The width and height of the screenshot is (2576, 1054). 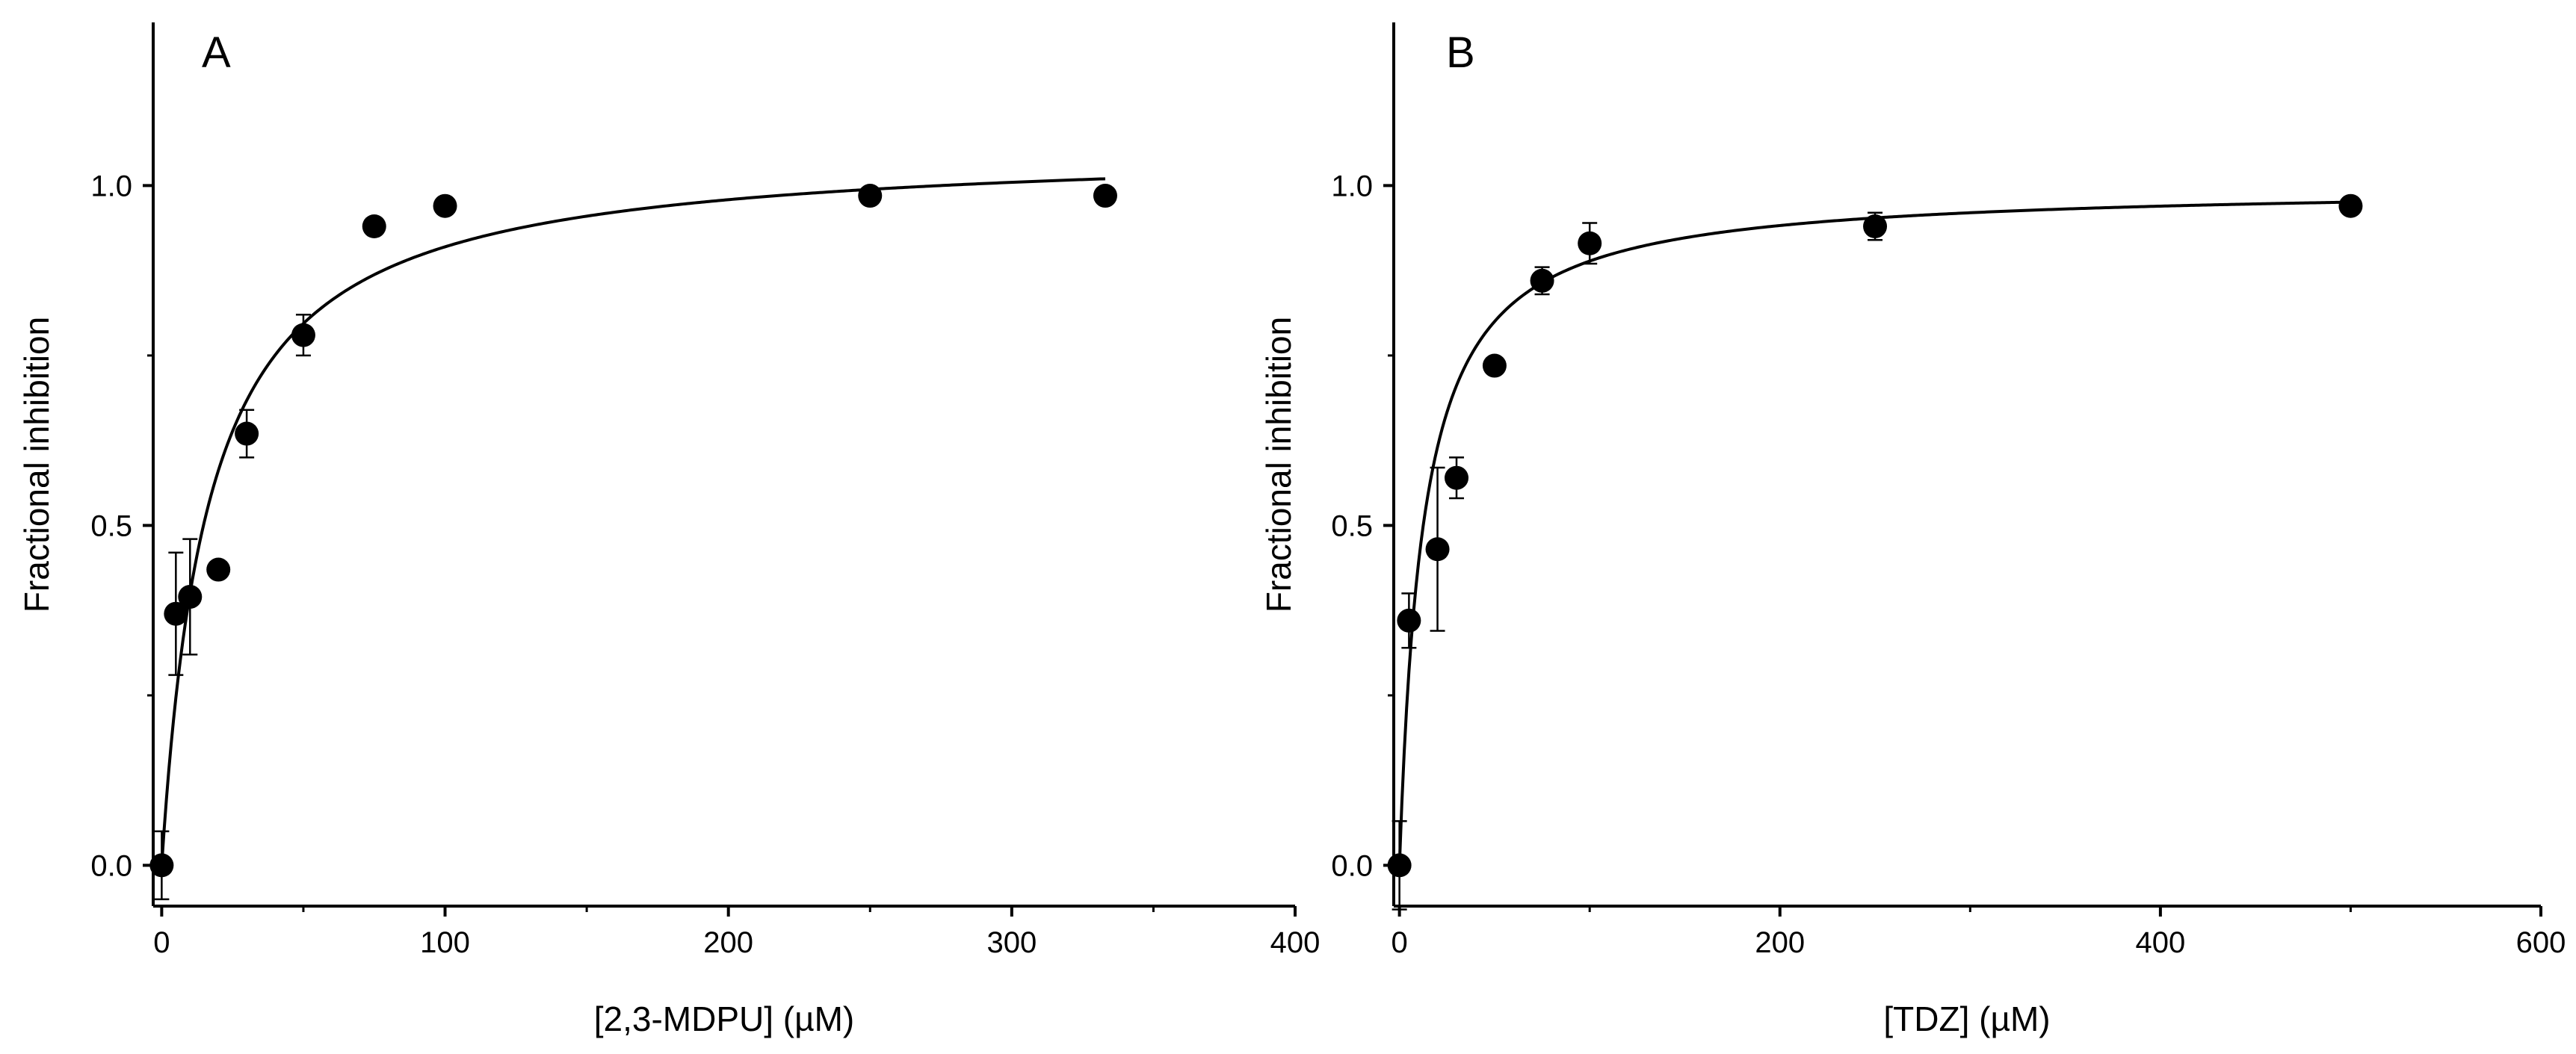 What do you see at coordinates (2541, 942) in the screenshot?
I see `panel-b-x-tick-label: 600` at bounding box center [2541, 942].